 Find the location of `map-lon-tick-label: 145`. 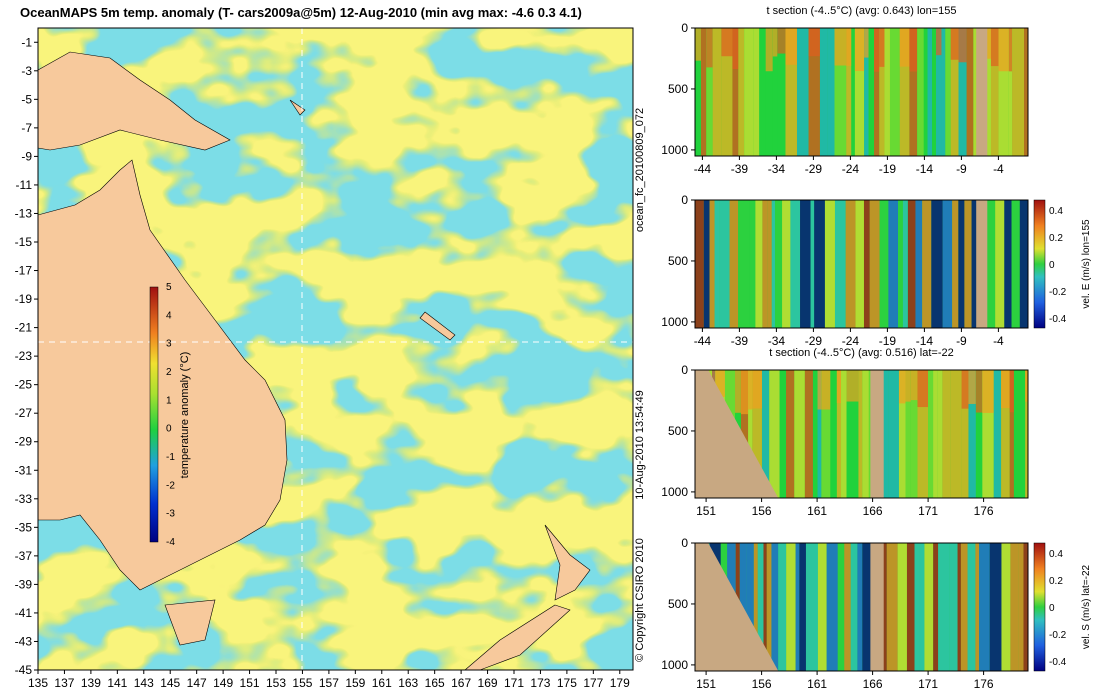

map-lon-tick-label: 145 is located at coordinates (170, 683).